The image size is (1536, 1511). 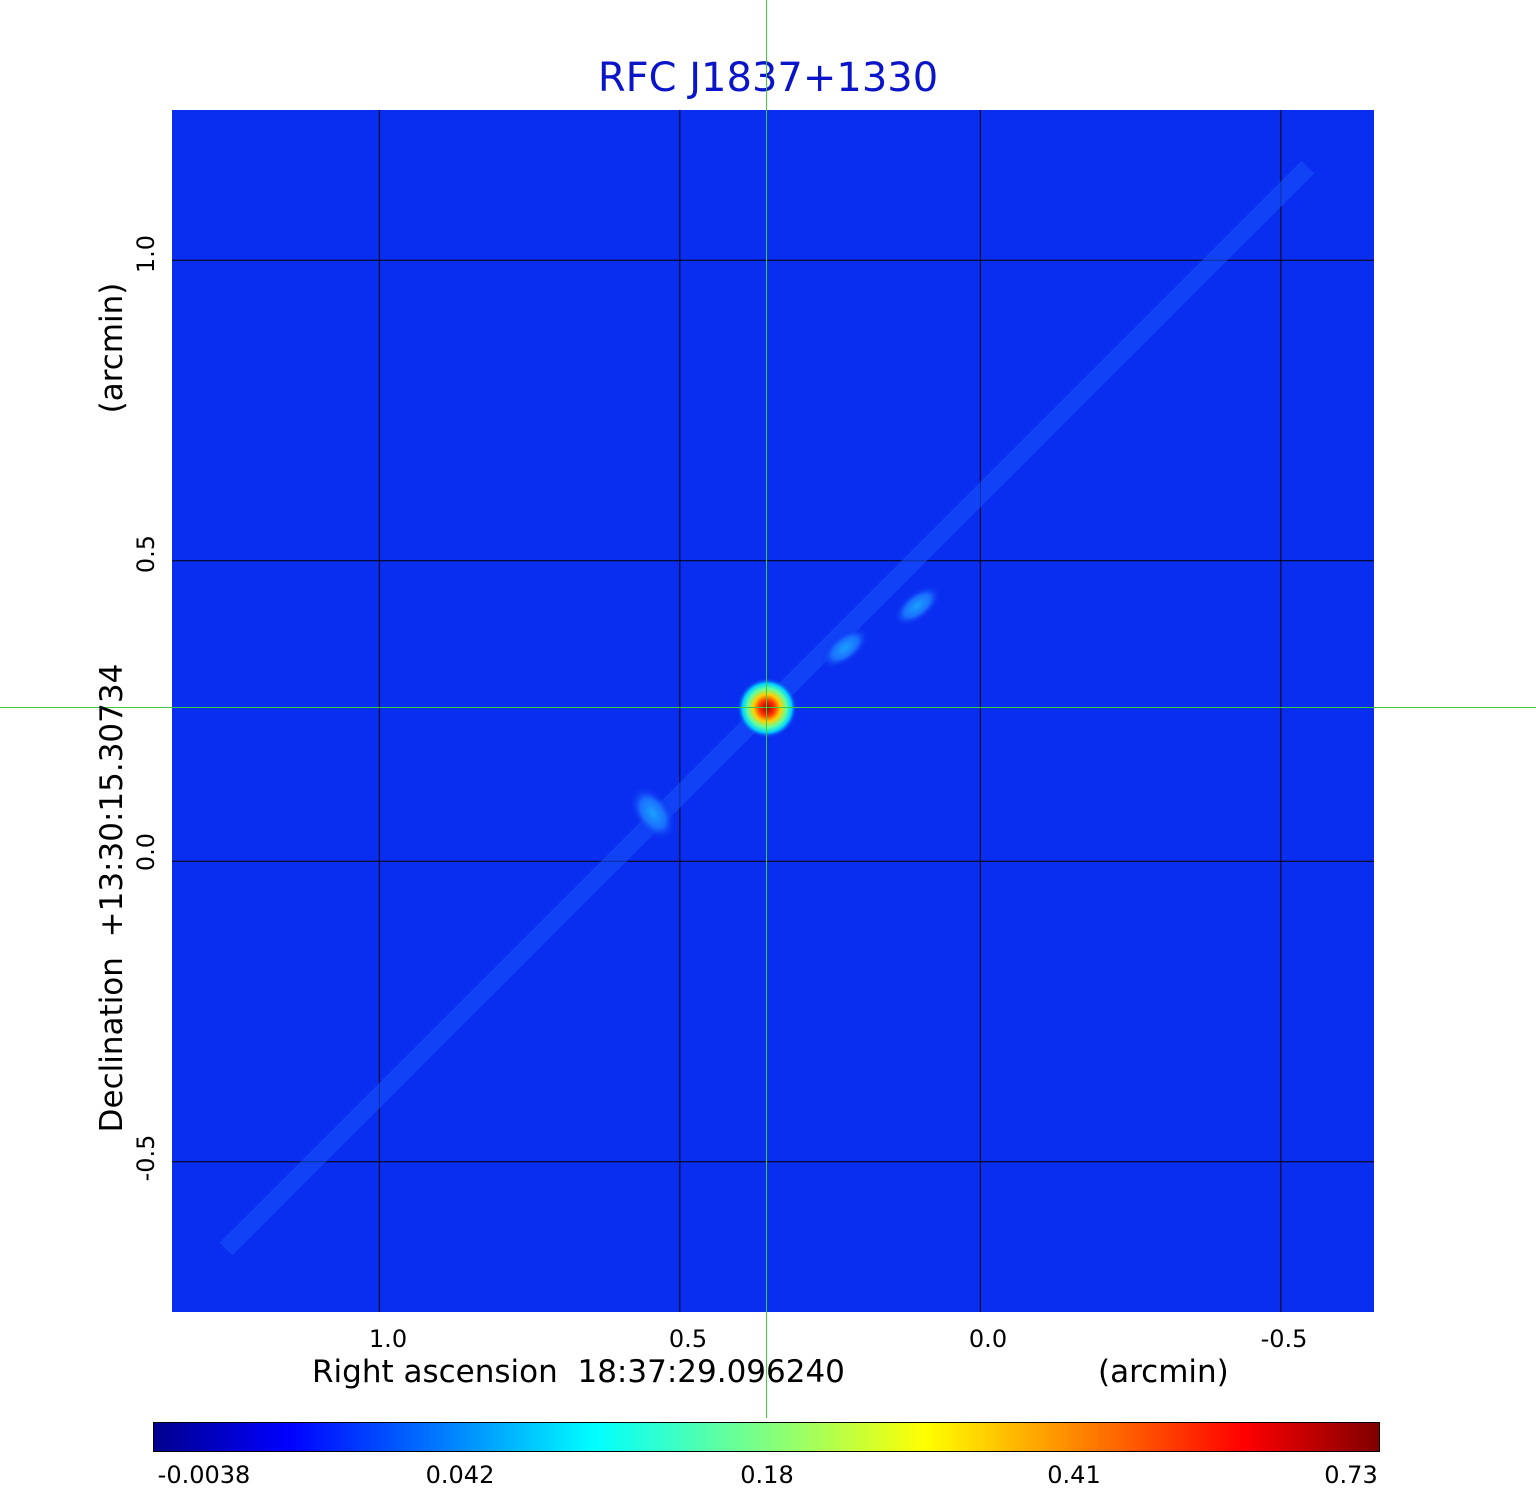 I want to click on y-axis-label: Declination +13:30:15.30734, so click(x=112, y=898).